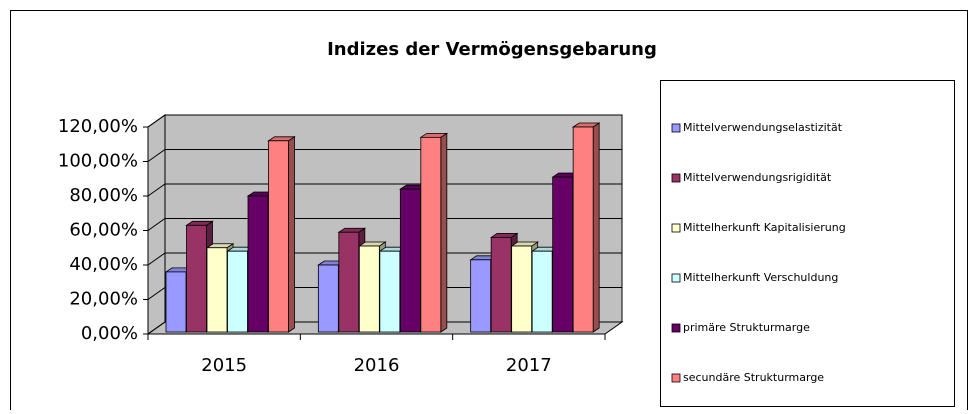 The width and height of the screenshot is (973, 414). I want to click on x-tick-label: 2016, so click(377, 365).